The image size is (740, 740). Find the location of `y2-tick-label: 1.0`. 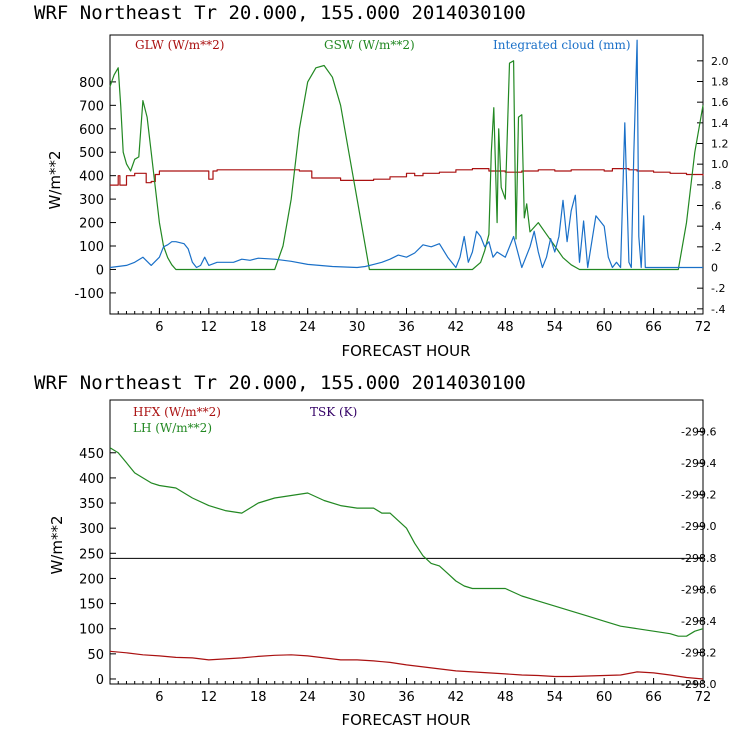

y2-tick-label: 1.0 is located at coordinates (720, 164).